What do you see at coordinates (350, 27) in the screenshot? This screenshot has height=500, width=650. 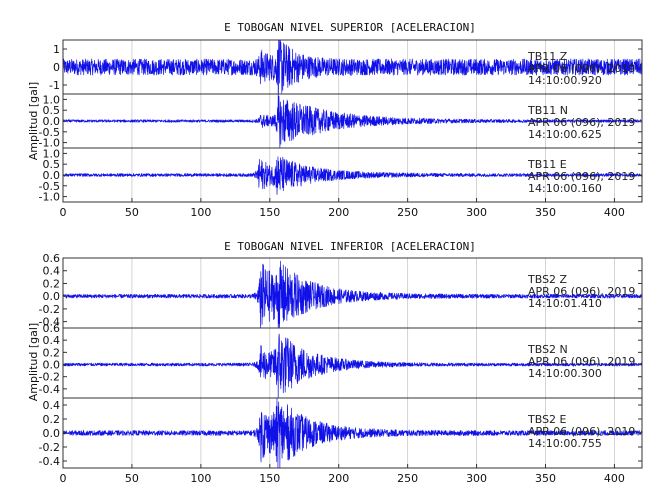 I see `upper-block-title: E TOBOGAN NIVEL SUPERIOR [ACELERACION]` at bounding box center [350, 27].